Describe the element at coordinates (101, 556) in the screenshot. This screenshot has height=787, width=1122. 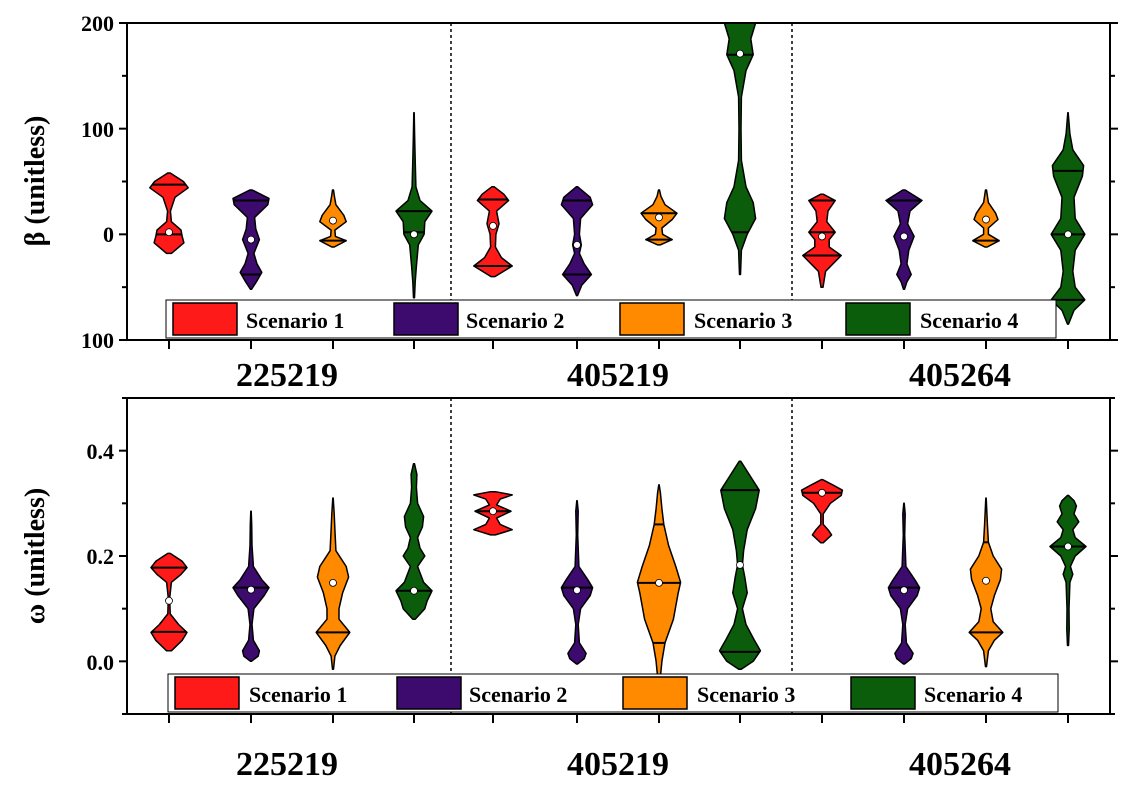
I see `y-tick-label: 0.2` at that location.